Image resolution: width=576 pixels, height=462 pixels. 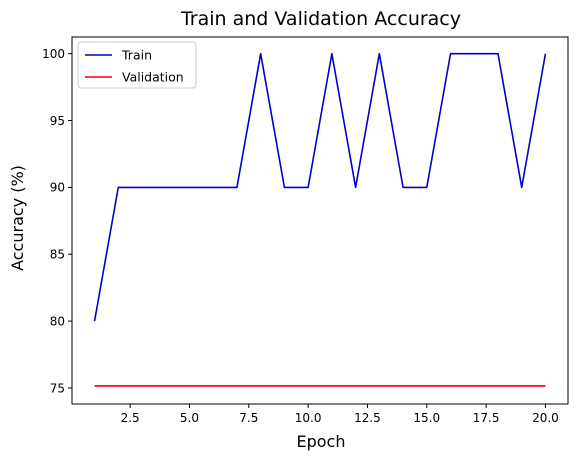 I want to click on x-tick-label: 10.0, so click(x=308, y=418).